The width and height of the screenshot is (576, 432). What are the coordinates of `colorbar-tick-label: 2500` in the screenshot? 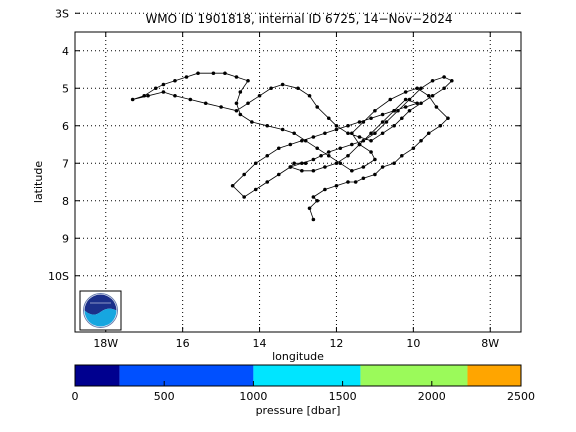 It's located at (521, 396).